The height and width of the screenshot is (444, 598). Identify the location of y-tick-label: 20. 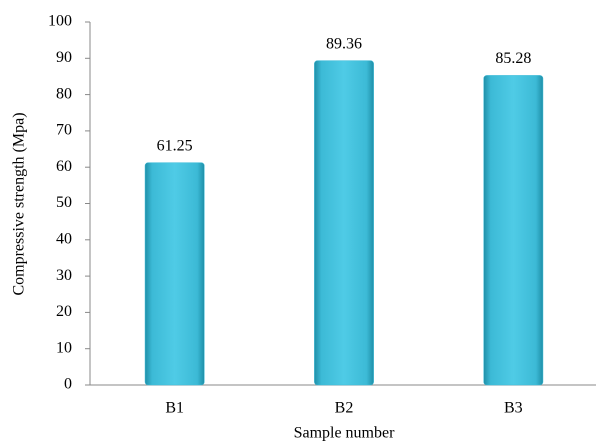
(64, 311).